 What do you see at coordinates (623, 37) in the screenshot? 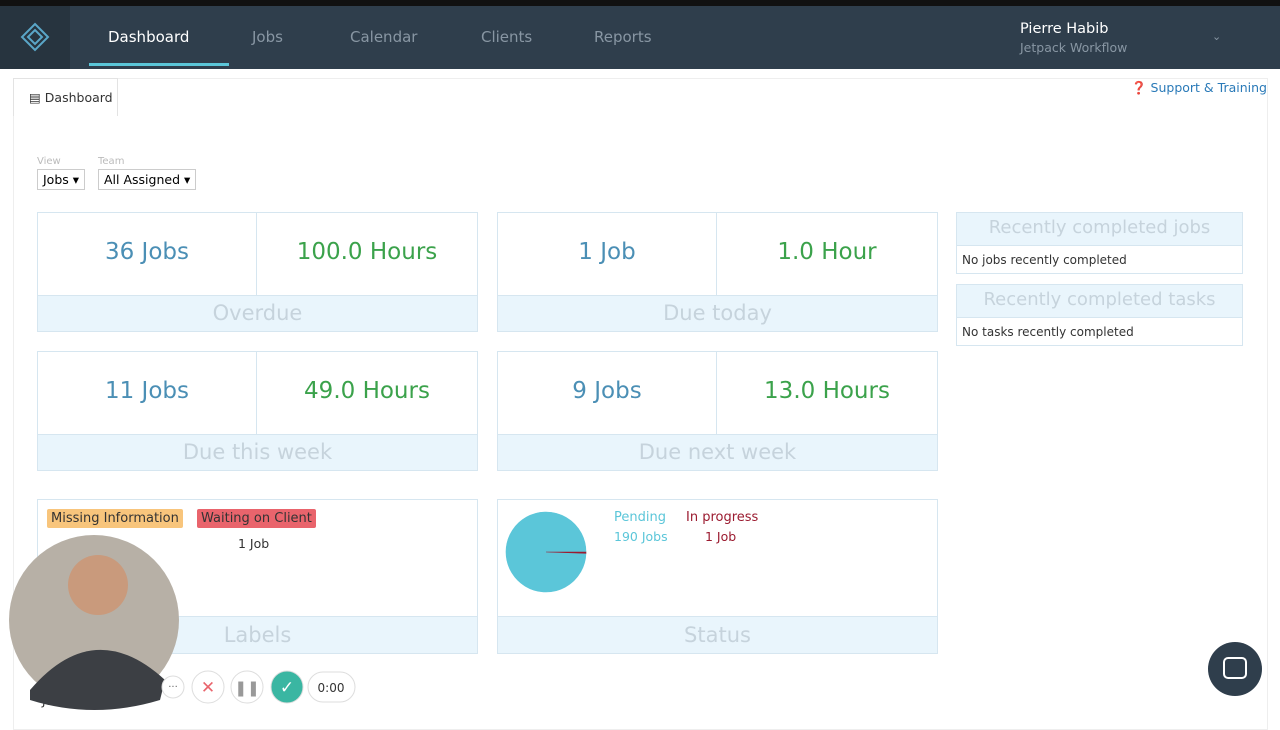
I see `nav-item: Reports` at bounding box center [623, 37].